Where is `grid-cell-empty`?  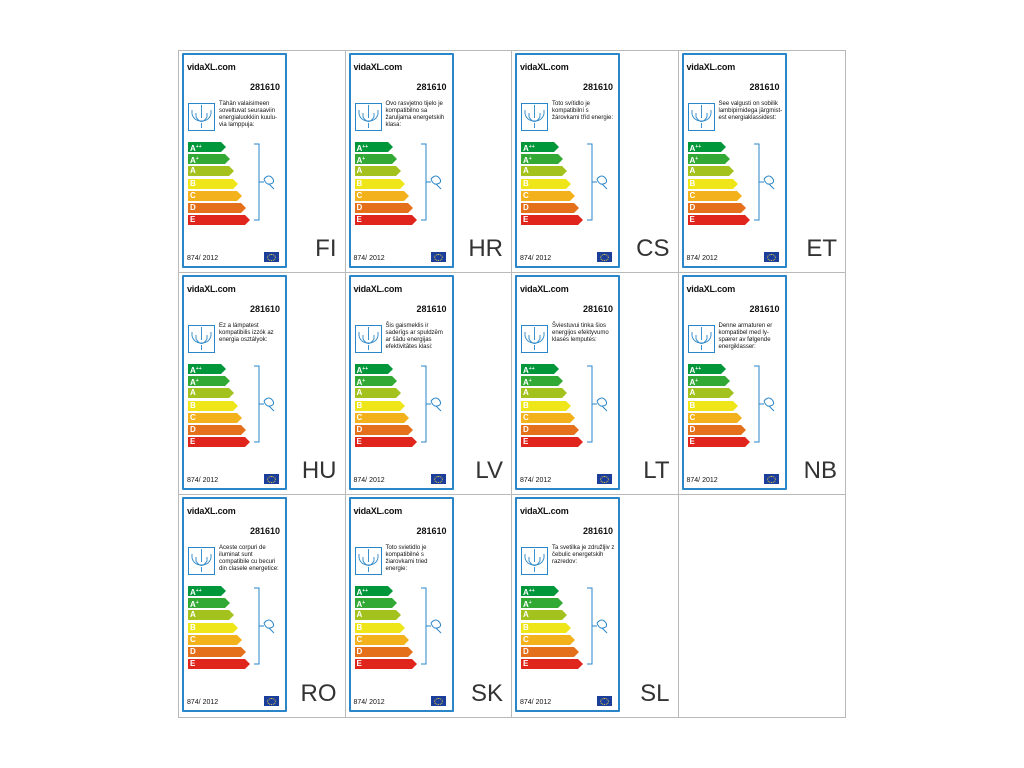
grid-cell-empty is located at coordinates (762, 606).